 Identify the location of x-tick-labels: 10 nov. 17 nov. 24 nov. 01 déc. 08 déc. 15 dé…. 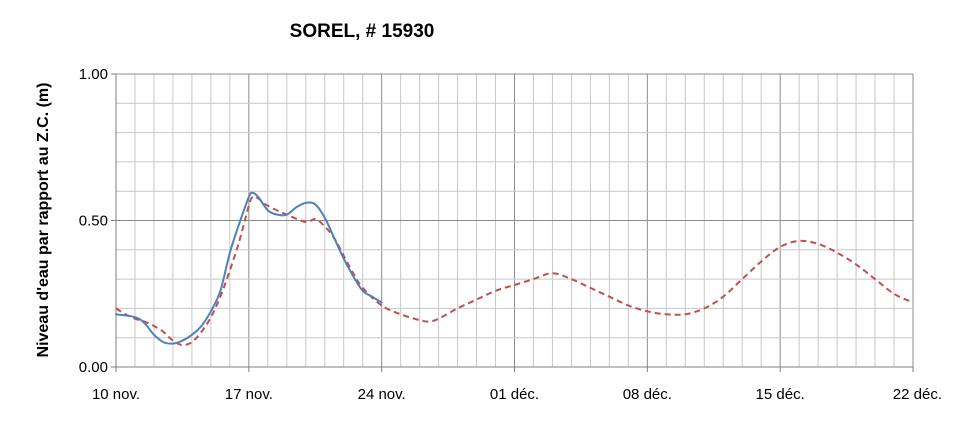
(517, 394).